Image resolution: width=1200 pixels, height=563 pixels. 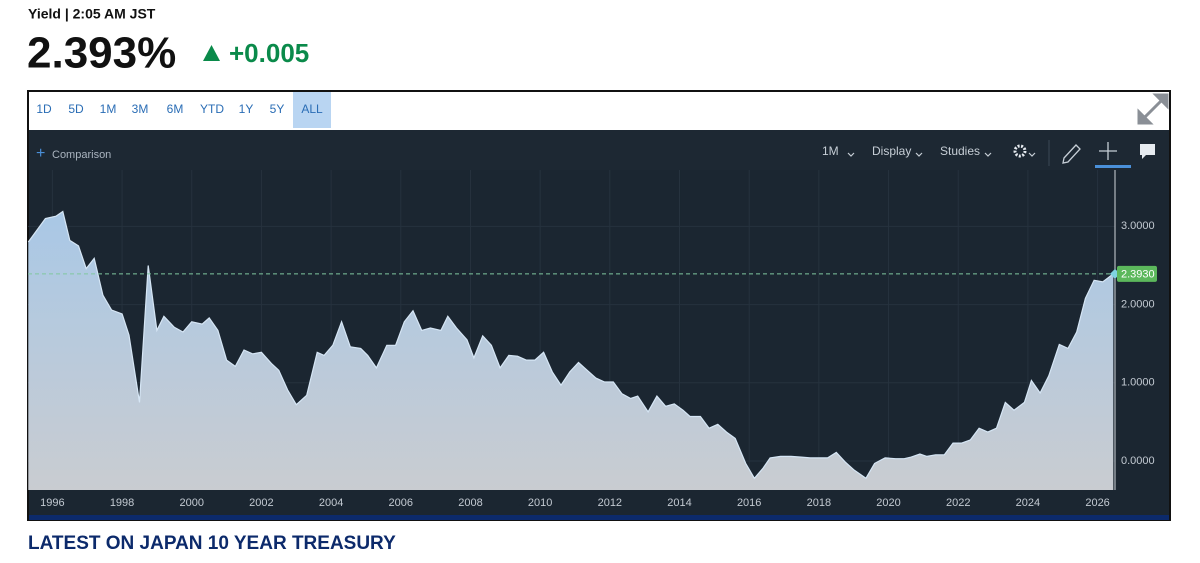 I want to click on x-tick-label: 2026, so click(x=1097, y=503).